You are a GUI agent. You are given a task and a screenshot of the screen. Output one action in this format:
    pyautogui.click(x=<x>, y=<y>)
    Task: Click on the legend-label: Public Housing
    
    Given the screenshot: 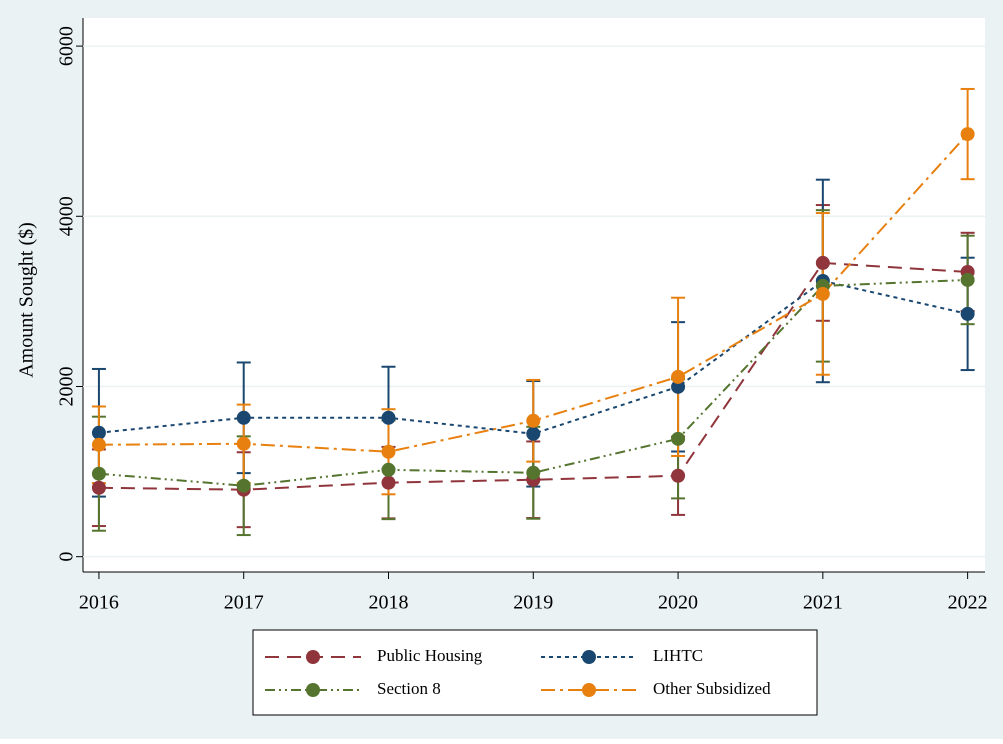 What is the action you would take?
    pyautogui.click(x=430, y=655)
    